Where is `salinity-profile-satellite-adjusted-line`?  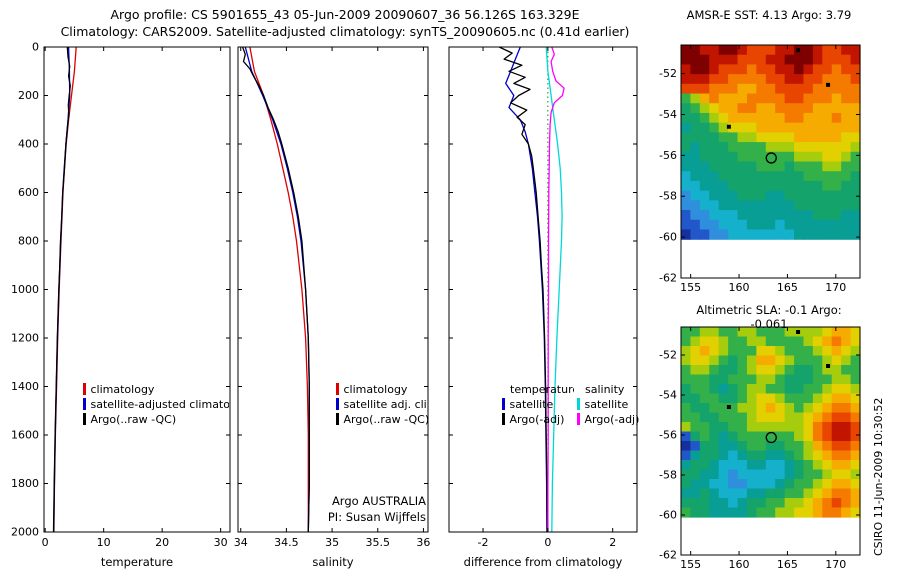 salinity-profile-satellite-adjusted-line is located at coordinates (277, 289).